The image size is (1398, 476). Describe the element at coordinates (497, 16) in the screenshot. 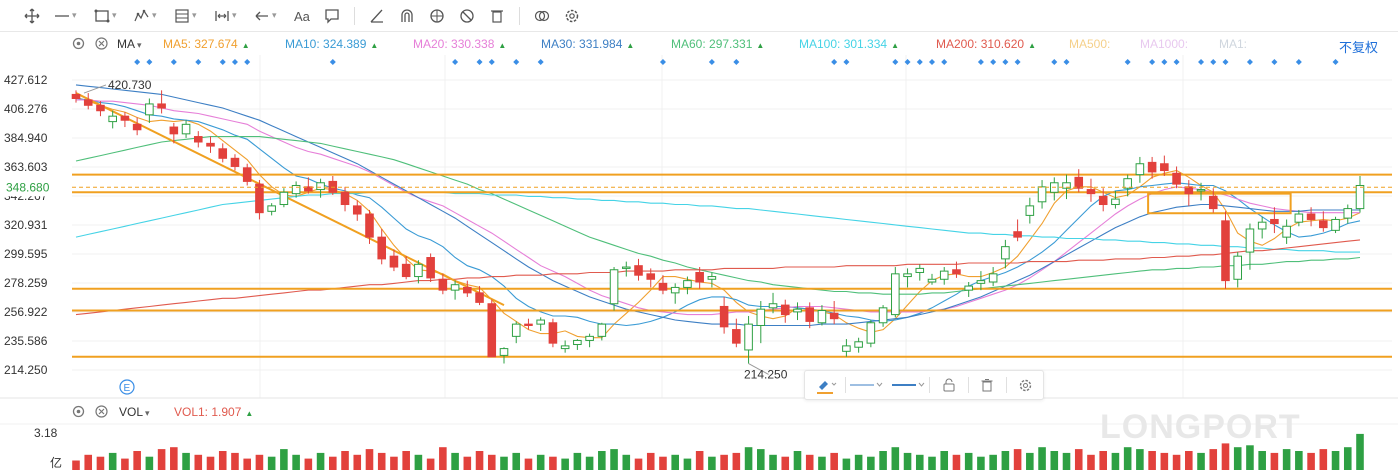

I see `trash-tool-button` at that location.